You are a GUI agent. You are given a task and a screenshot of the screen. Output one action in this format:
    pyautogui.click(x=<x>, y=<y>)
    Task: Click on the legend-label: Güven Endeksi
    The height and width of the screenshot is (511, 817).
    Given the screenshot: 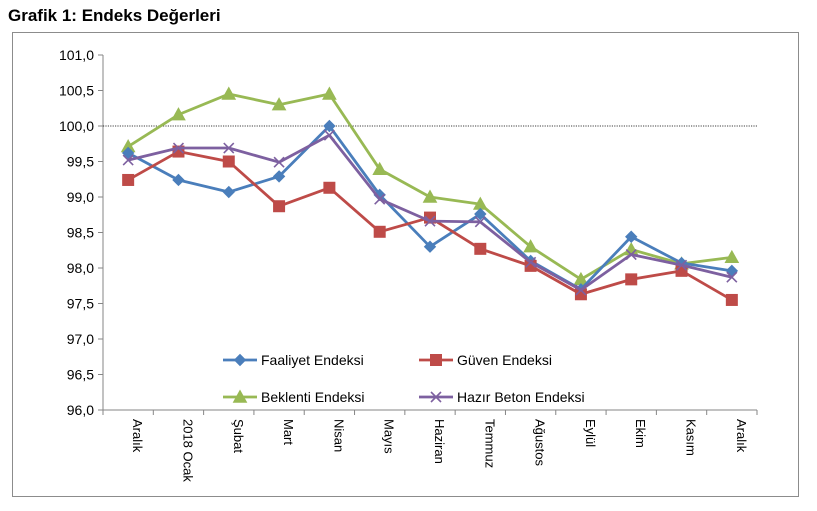 What is the action you would take?
    pyautogui.click(x=504, y=360)
    